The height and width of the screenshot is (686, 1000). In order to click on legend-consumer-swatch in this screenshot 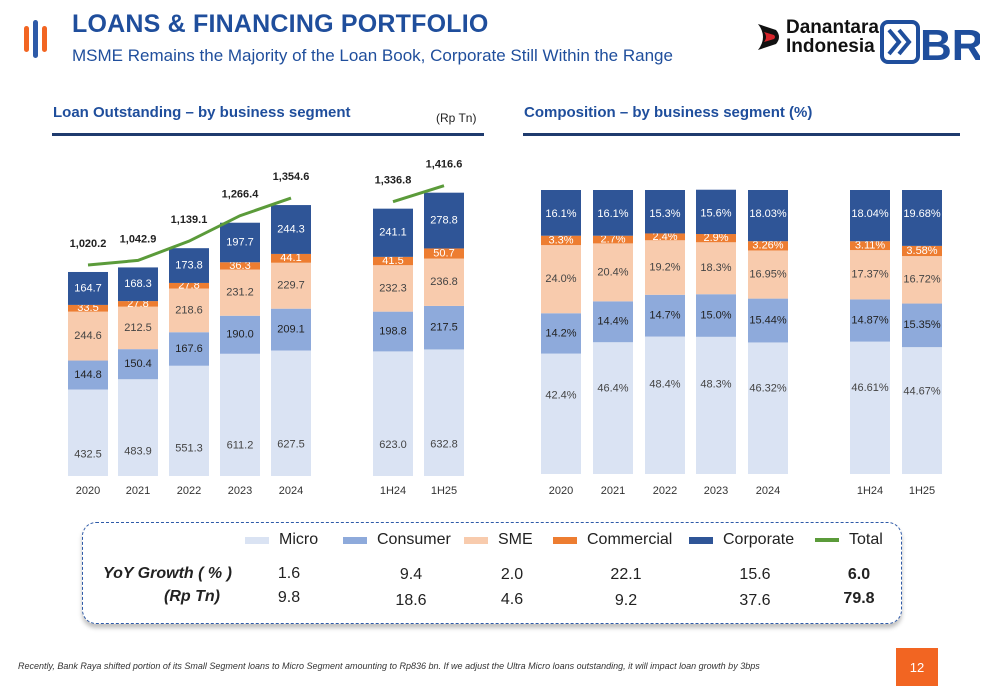, I will do `click(355, 540)`.